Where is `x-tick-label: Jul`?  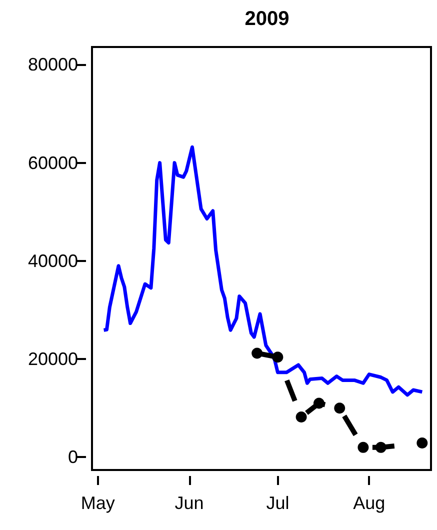
x-tick-label: Jul is located at coordinates (278, 503).